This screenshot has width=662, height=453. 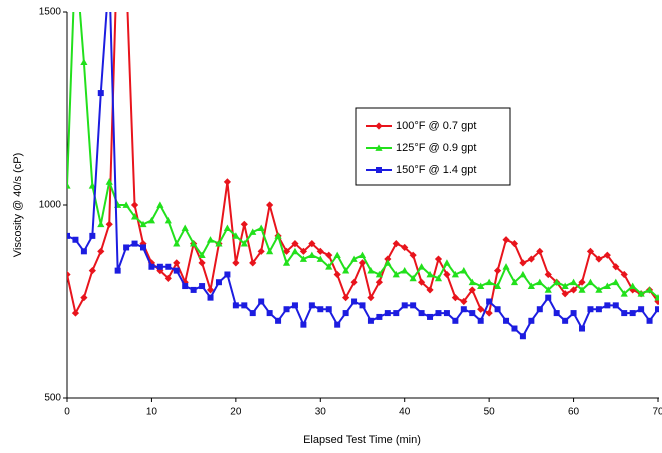 I want to click on legend-label: 150°F @ 1.4 gpt, so click(x=436, y=170).